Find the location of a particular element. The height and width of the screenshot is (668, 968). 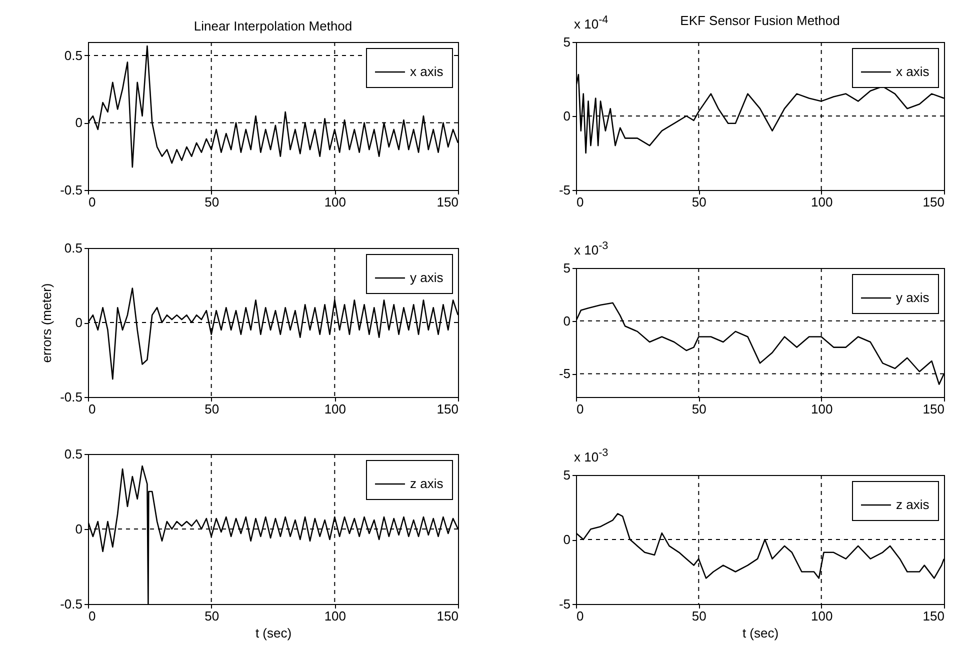

chart-title: Linear Interpolation Method is located at coordinates (273, 26).